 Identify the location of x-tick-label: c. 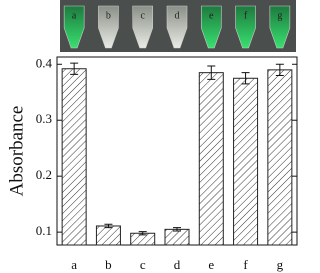
(143, 264).